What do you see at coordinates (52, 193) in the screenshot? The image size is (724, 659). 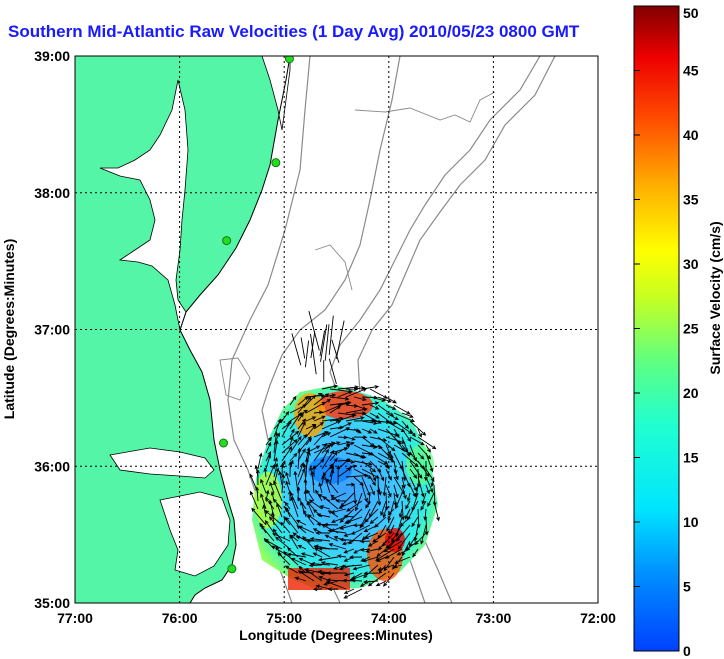 I see `y-tick-label: 38:00` at bounding box center [52, 193].